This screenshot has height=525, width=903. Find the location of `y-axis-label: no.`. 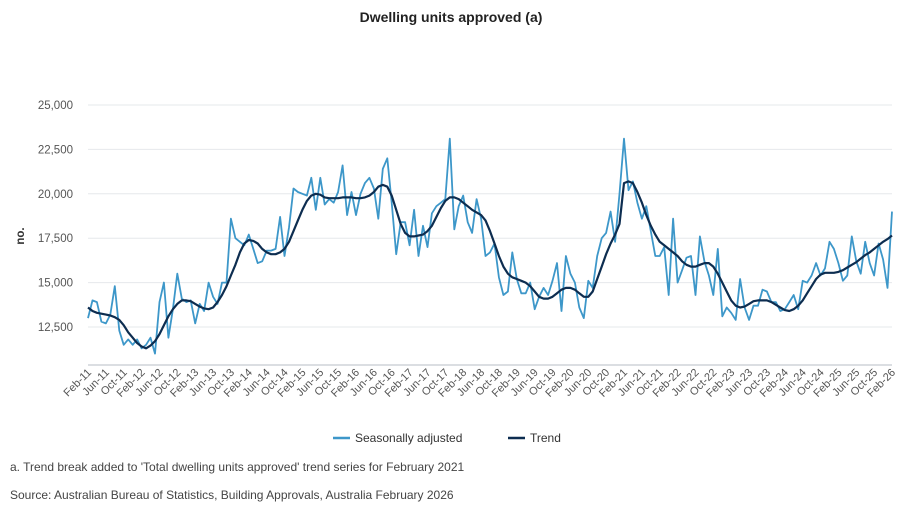

y-axis-label: no. is located at coordinates (21, 235).